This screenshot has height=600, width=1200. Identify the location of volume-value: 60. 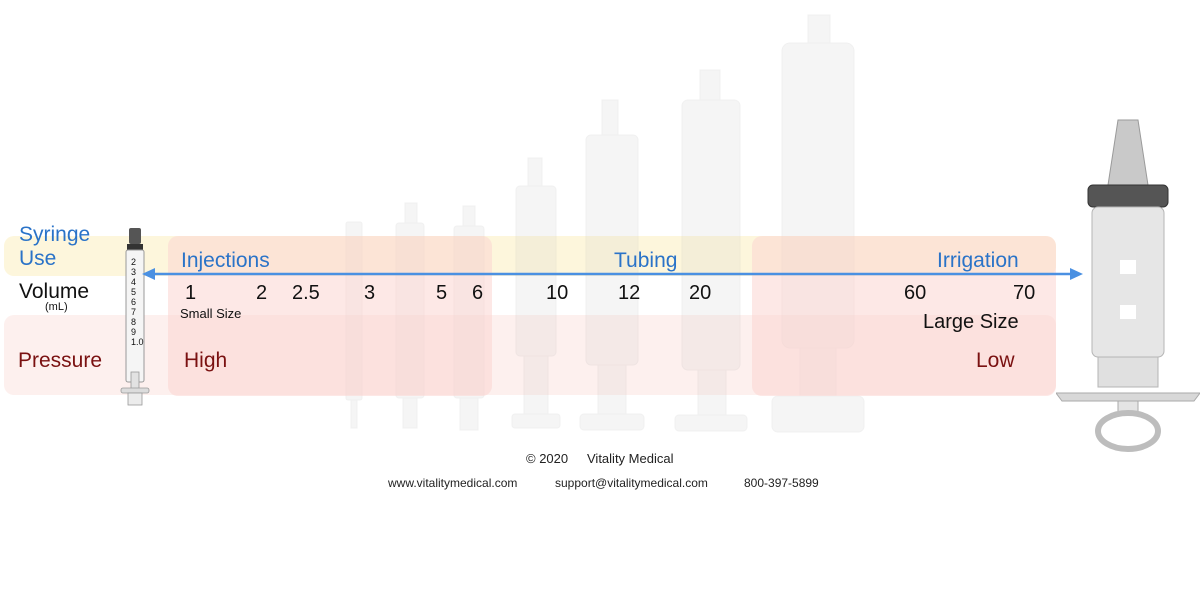
(915, 293).